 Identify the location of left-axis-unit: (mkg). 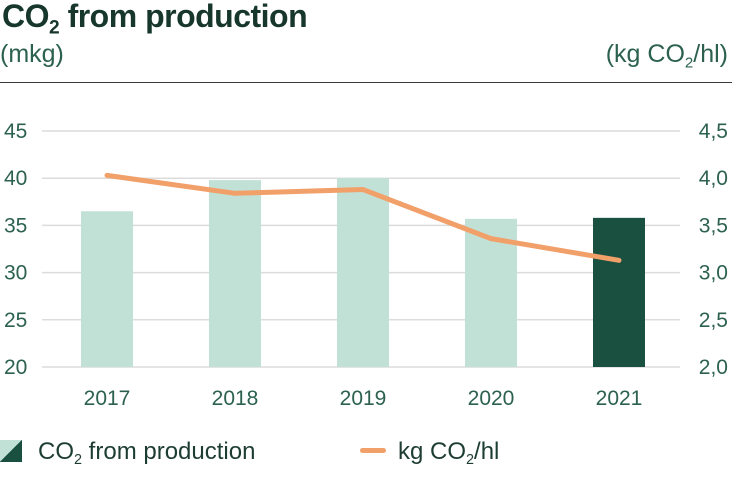
(32, 54).